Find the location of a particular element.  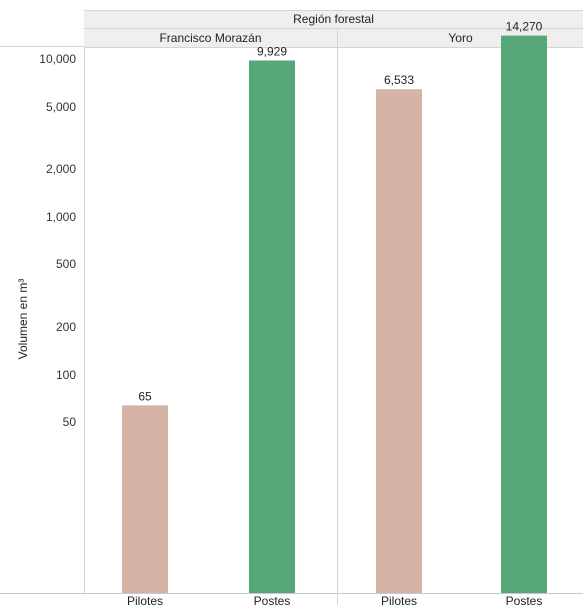

y-tick-label: 500 is located at coordinates (65, 264).